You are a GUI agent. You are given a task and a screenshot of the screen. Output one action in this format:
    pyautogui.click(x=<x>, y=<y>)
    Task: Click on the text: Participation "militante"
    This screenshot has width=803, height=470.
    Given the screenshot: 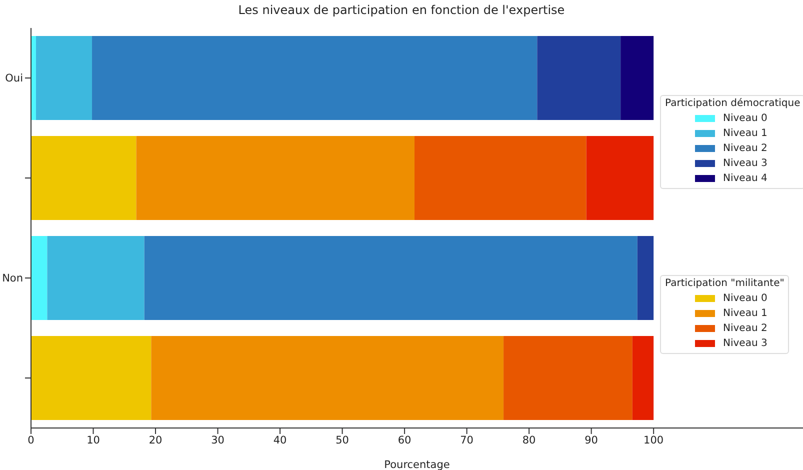 What is the action you would take?
    pyautogui.click(x=724, y=283)
    